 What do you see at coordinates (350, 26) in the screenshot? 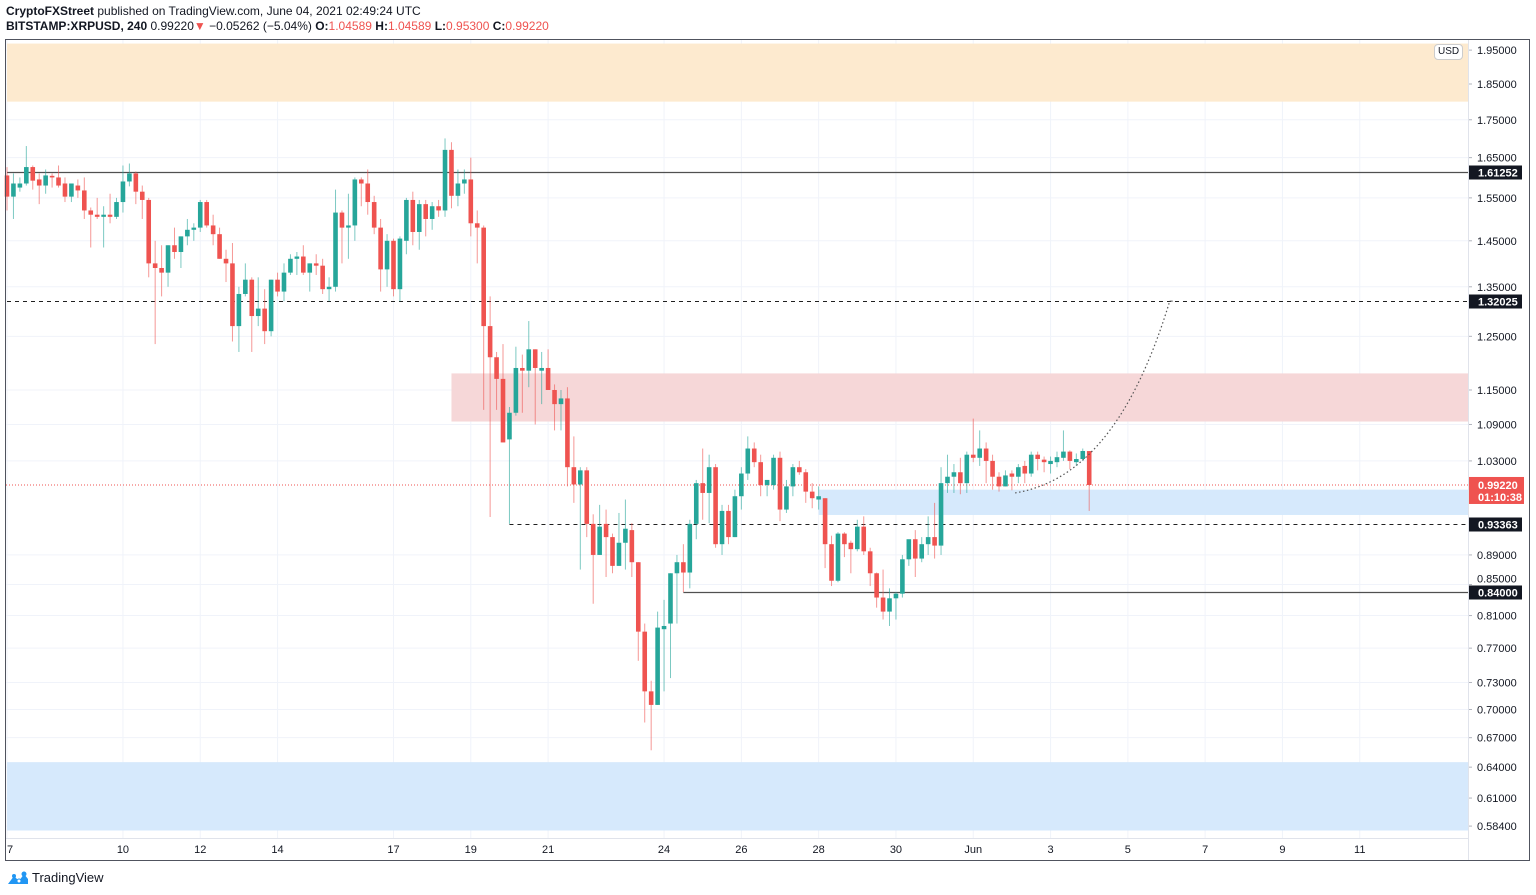
I see `open-value: 1.04589` at bounding box center [350, 26].